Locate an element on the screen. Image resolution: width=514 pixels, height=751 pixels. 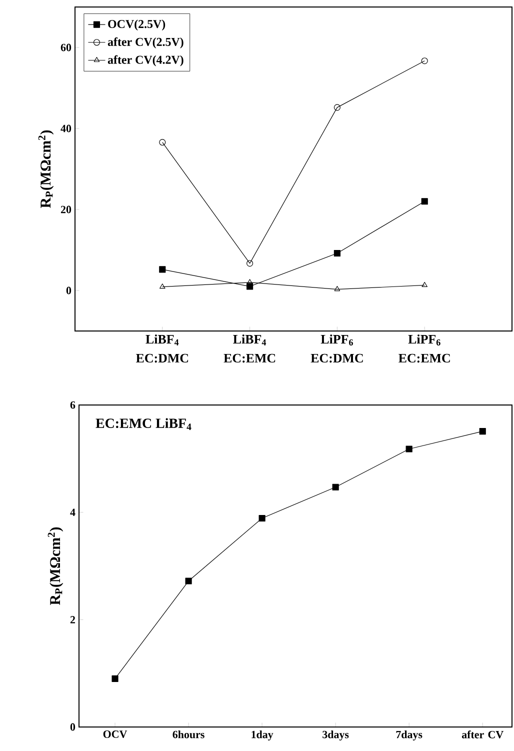
legend-label: after CV(4.2V) is located at coordinates (146, 60).